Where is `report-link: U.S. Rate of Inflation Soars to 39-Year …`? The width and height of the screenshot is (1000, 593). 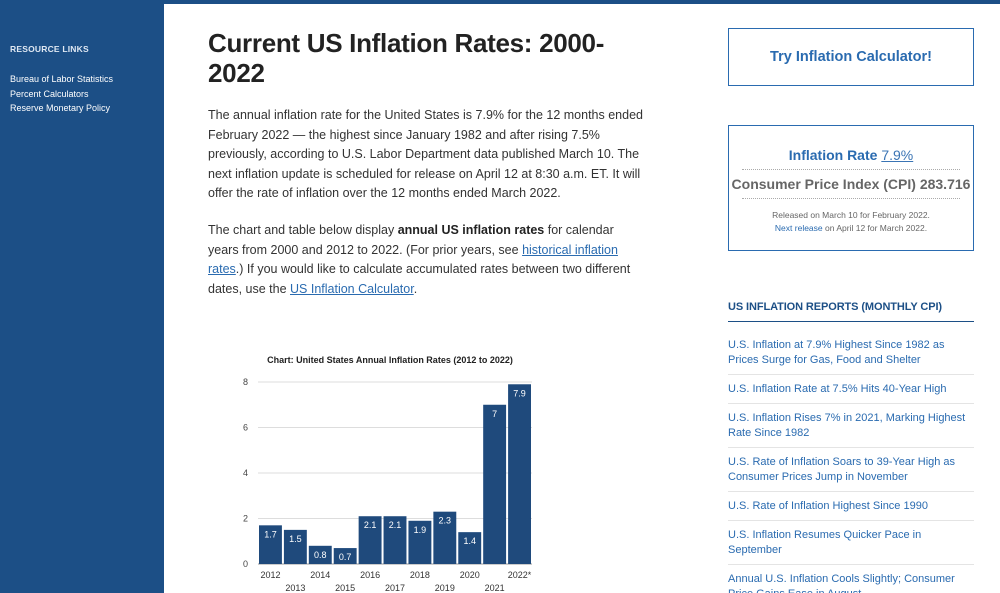 report-link: U.S. Rate of Inflation Soars to 39-Year … is located at coordinates (851, 473).